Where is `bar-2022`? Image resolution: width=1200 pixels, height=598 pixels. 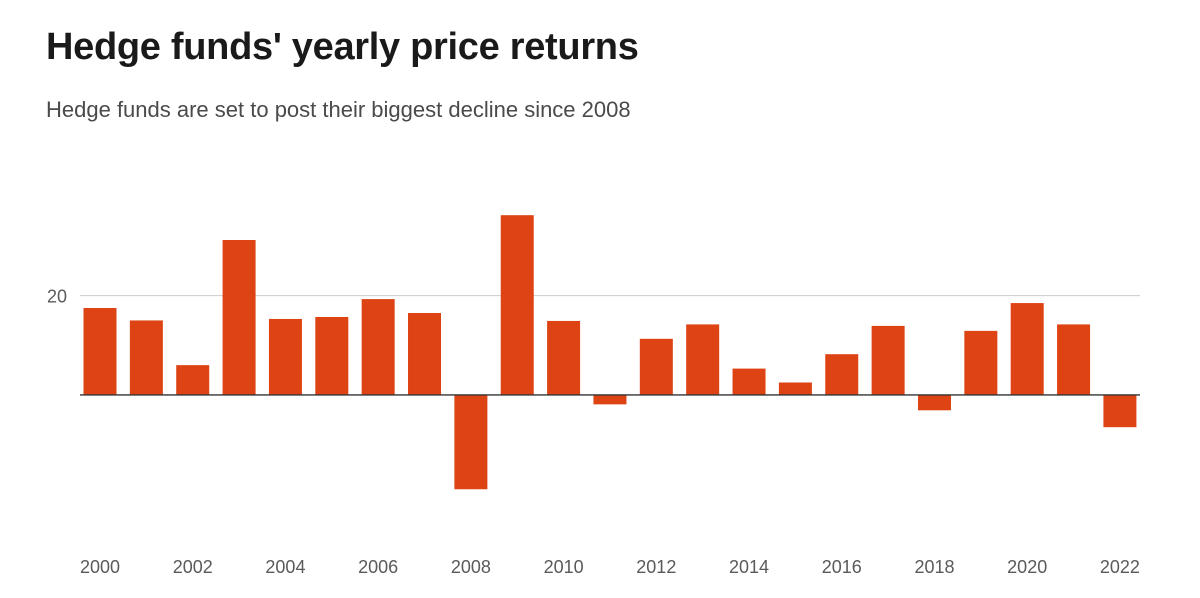 bar-2022 is located at coordinates (1120, 411).